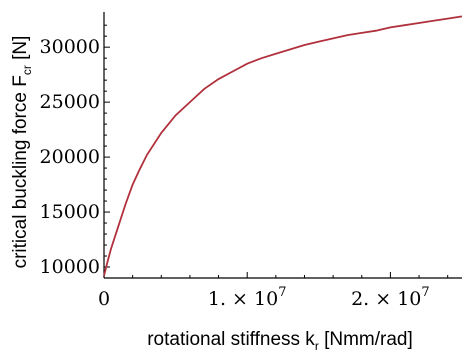  What do you see at coordinates (390, 297) in the screenshot?
I see `x-tick-label-2: 2. × 107` at bounding box center [390, 297].